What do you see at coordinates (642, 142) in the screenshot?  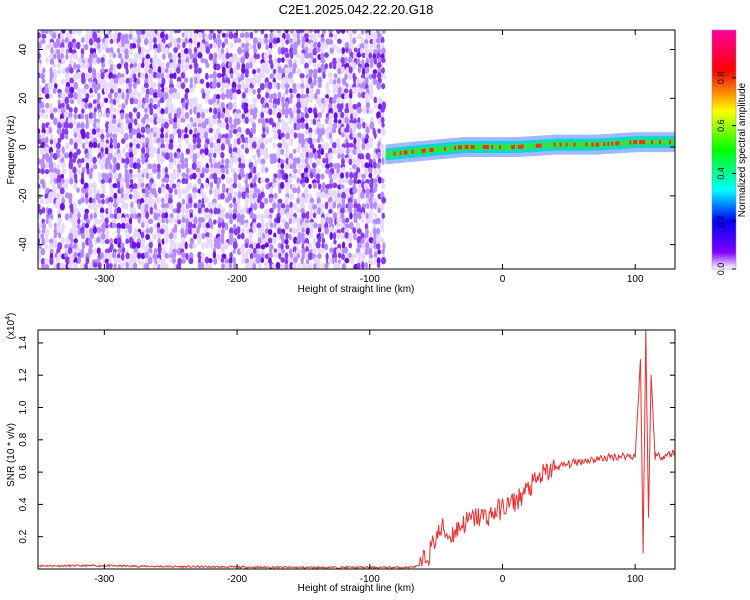 I see `signal-band-peak` at bounding box center [642, 142].